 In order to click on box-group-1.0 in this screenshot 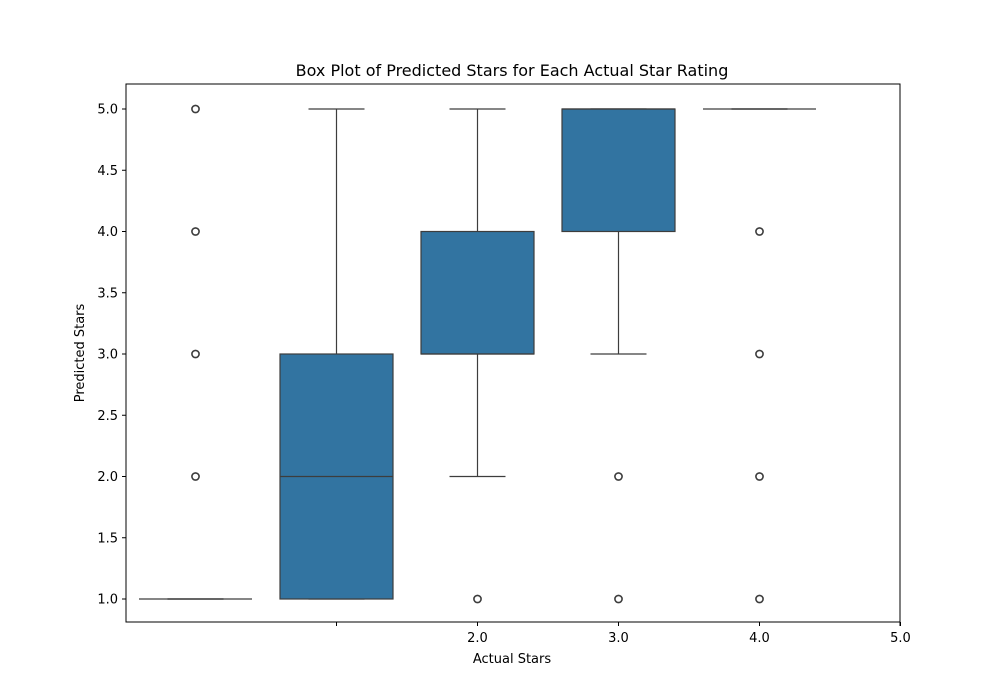, I will do `click(195, 352)`.